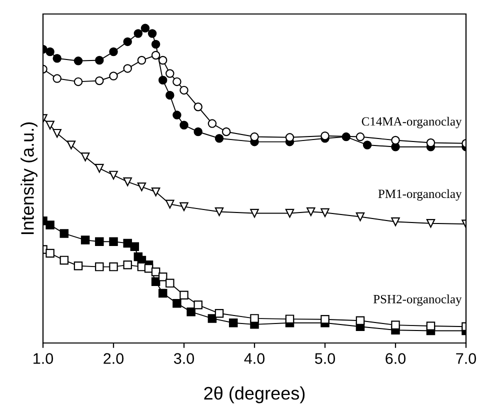  I want to click on x-tick-label: 6.0, so click(396, 358).